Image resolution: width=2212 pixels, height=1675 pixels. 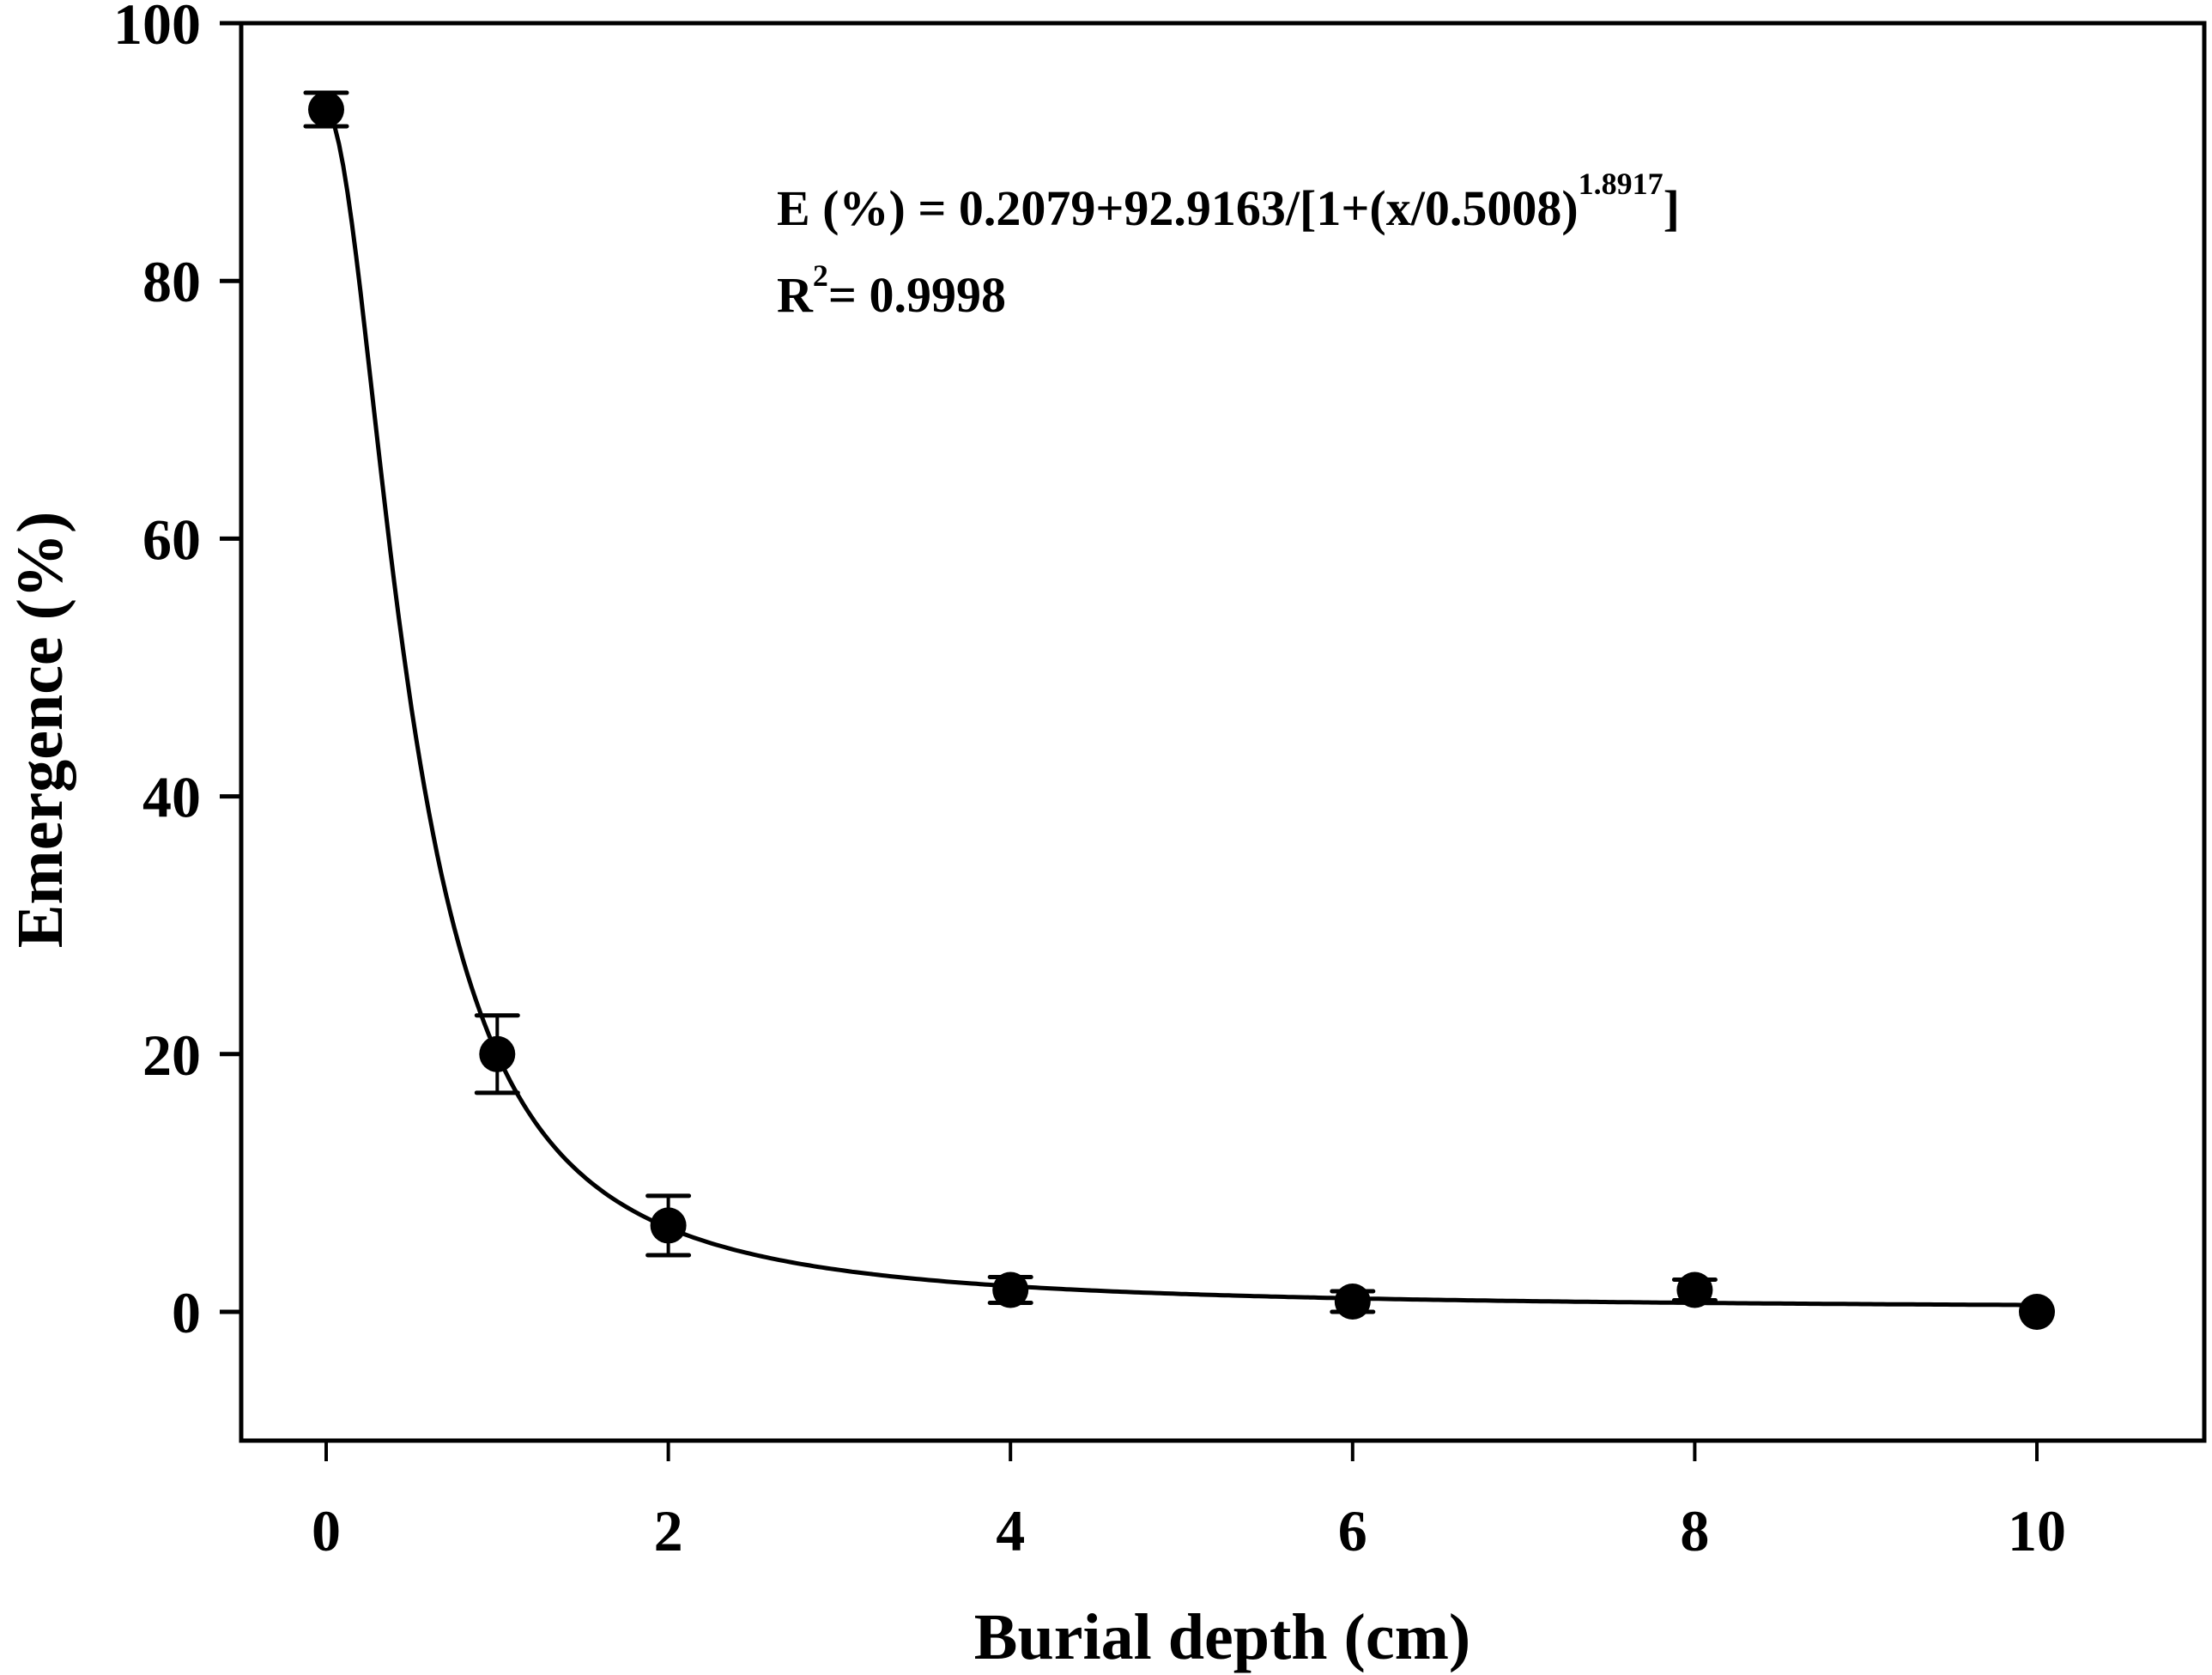 What do you see at coordinates (171, 797) in the screenshot?
I see `y-tick-label: 40` at bounding box center [171, 797].